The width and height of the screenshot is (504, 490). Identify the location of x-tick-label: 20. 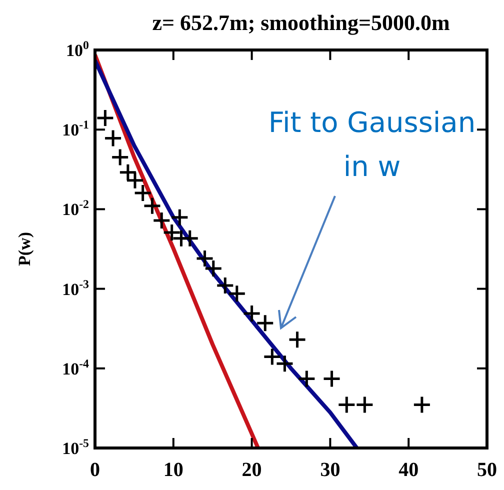
(252, 470).